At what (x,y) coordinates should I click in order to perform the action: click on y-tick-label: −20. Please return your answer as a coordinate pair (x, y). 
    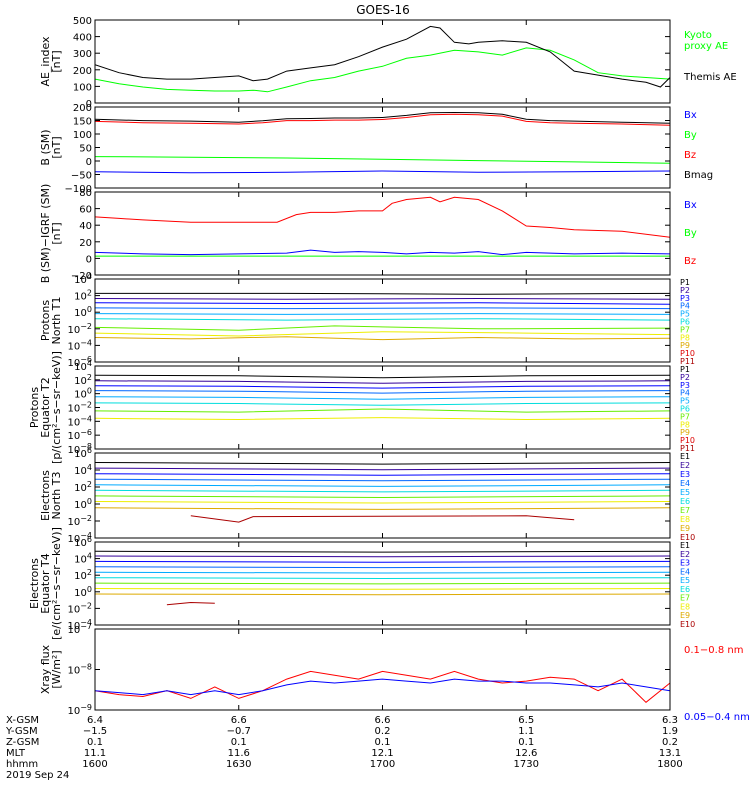
    Looking at the image, I should click on (81, 276).